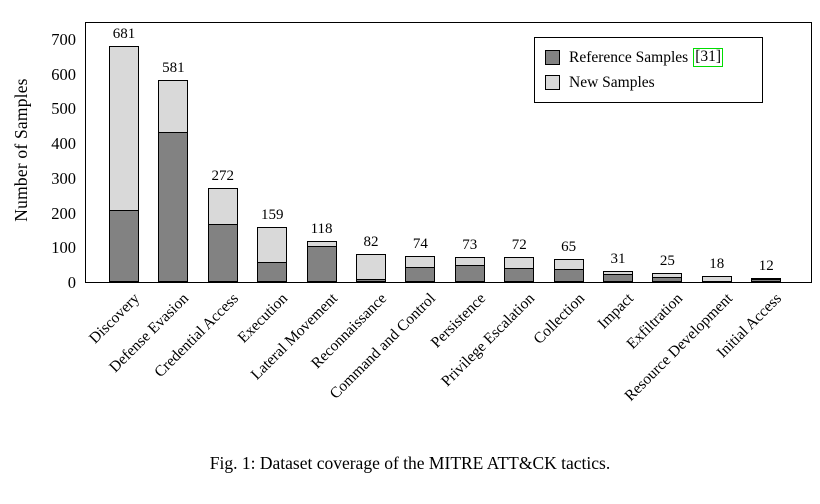 Image resolution: width=820 pixels, height=504 pixels. Describe the element at coordinates (124, 33) in the screenshot. I see `bar-value-label: 681` at that location.